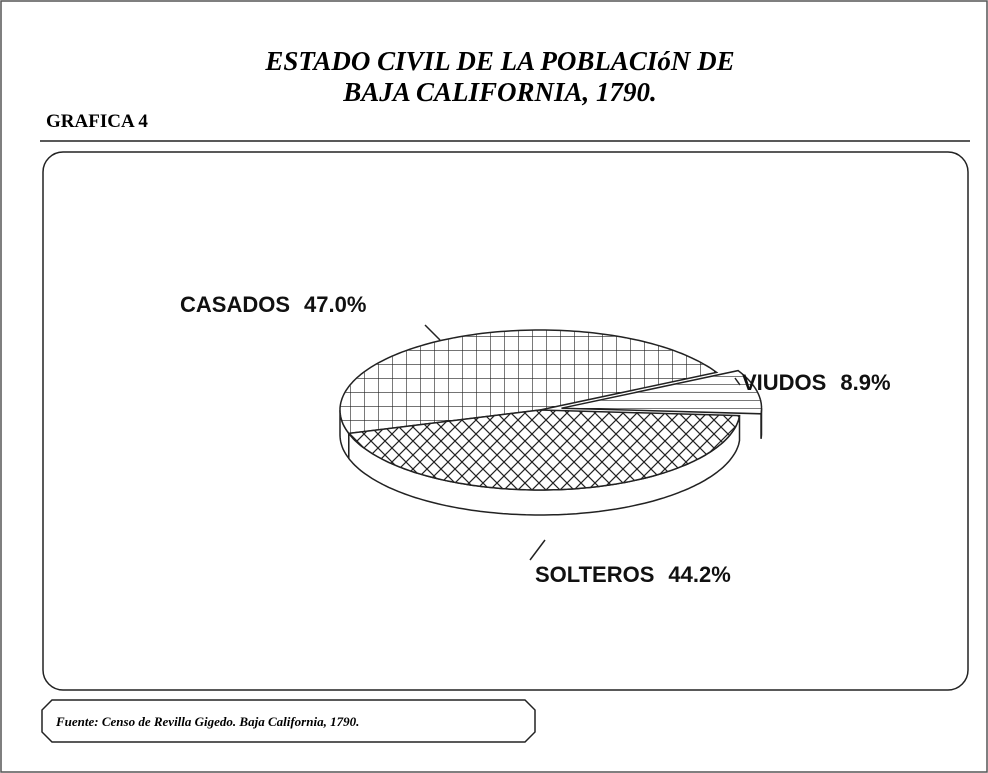 This screenshot has width=988, height=773. I want to click on chart-title: BAJA CALIFORNIA, 1790., so click(499, 92).